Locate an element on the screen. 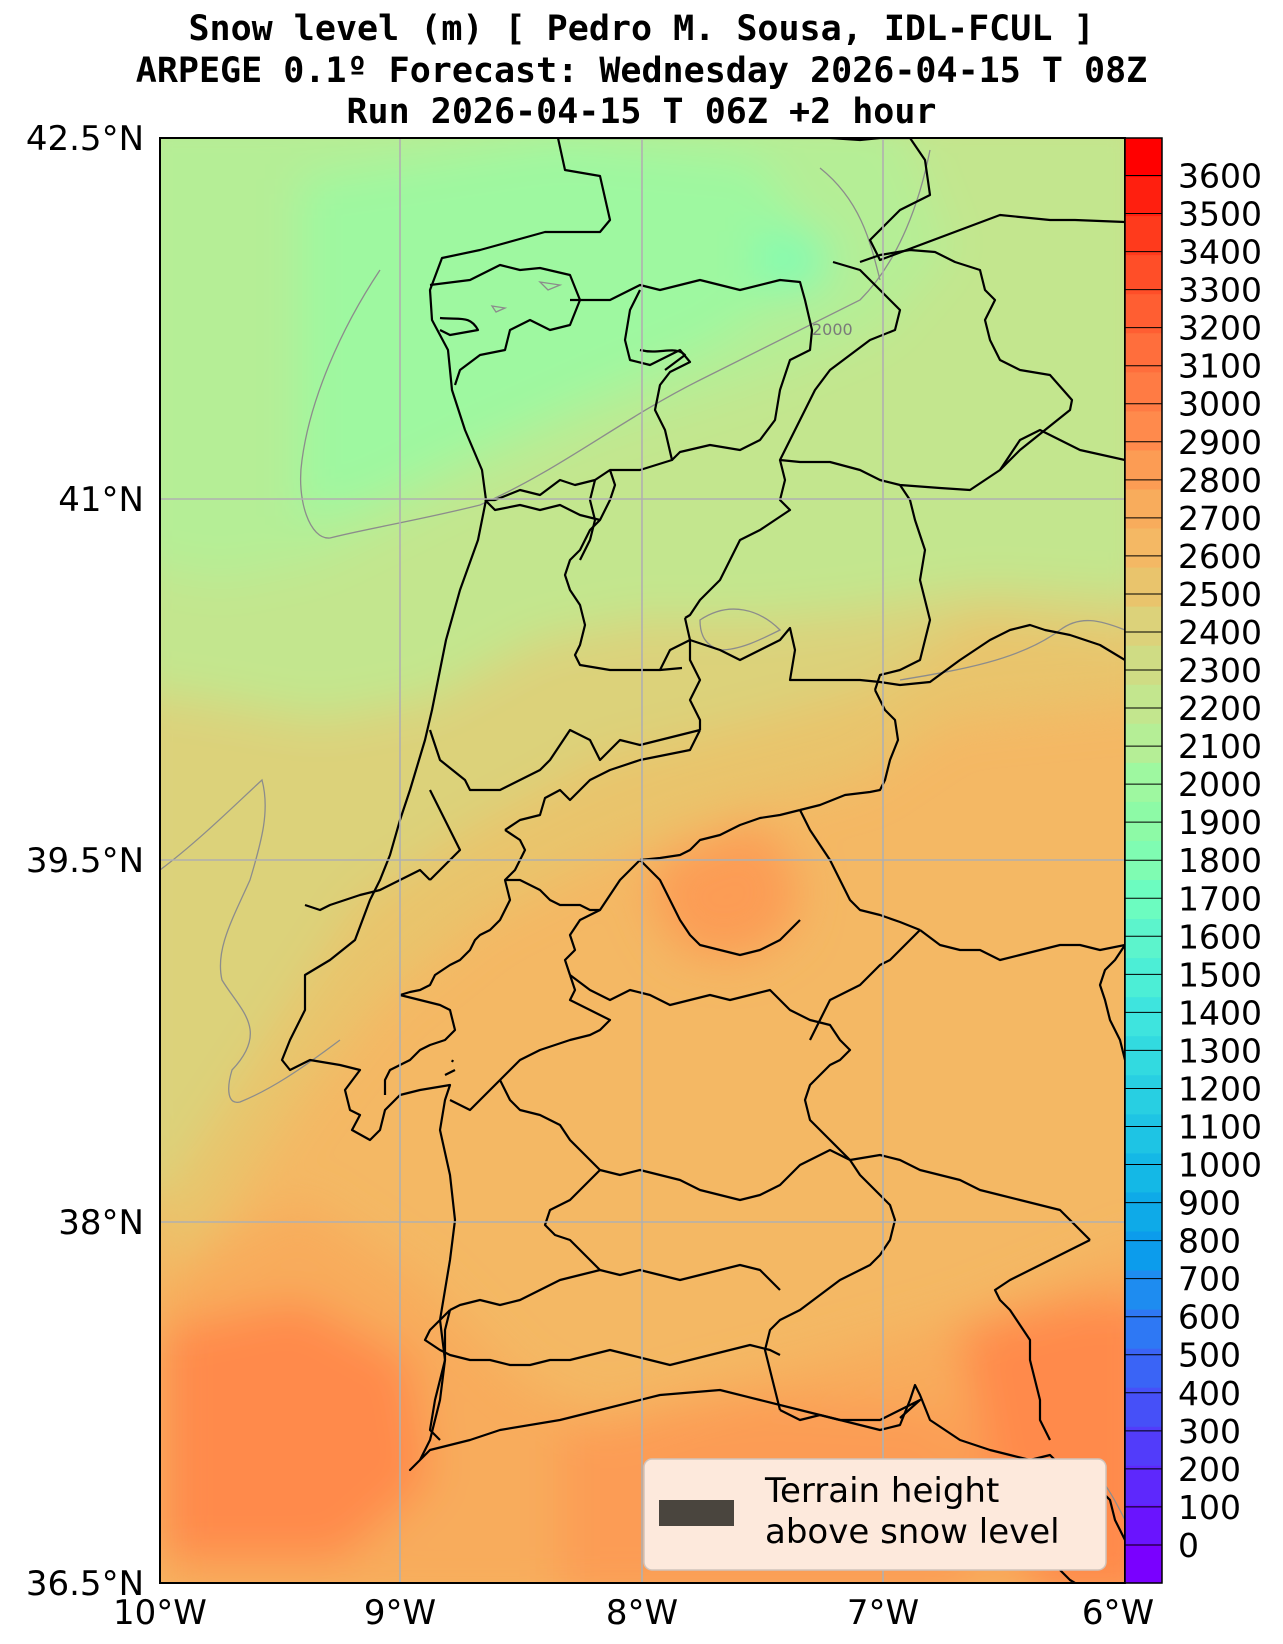 This screenshot has width=1283, height=1644. colorbar-label: 1700 is located at coordinates (1220, 898).